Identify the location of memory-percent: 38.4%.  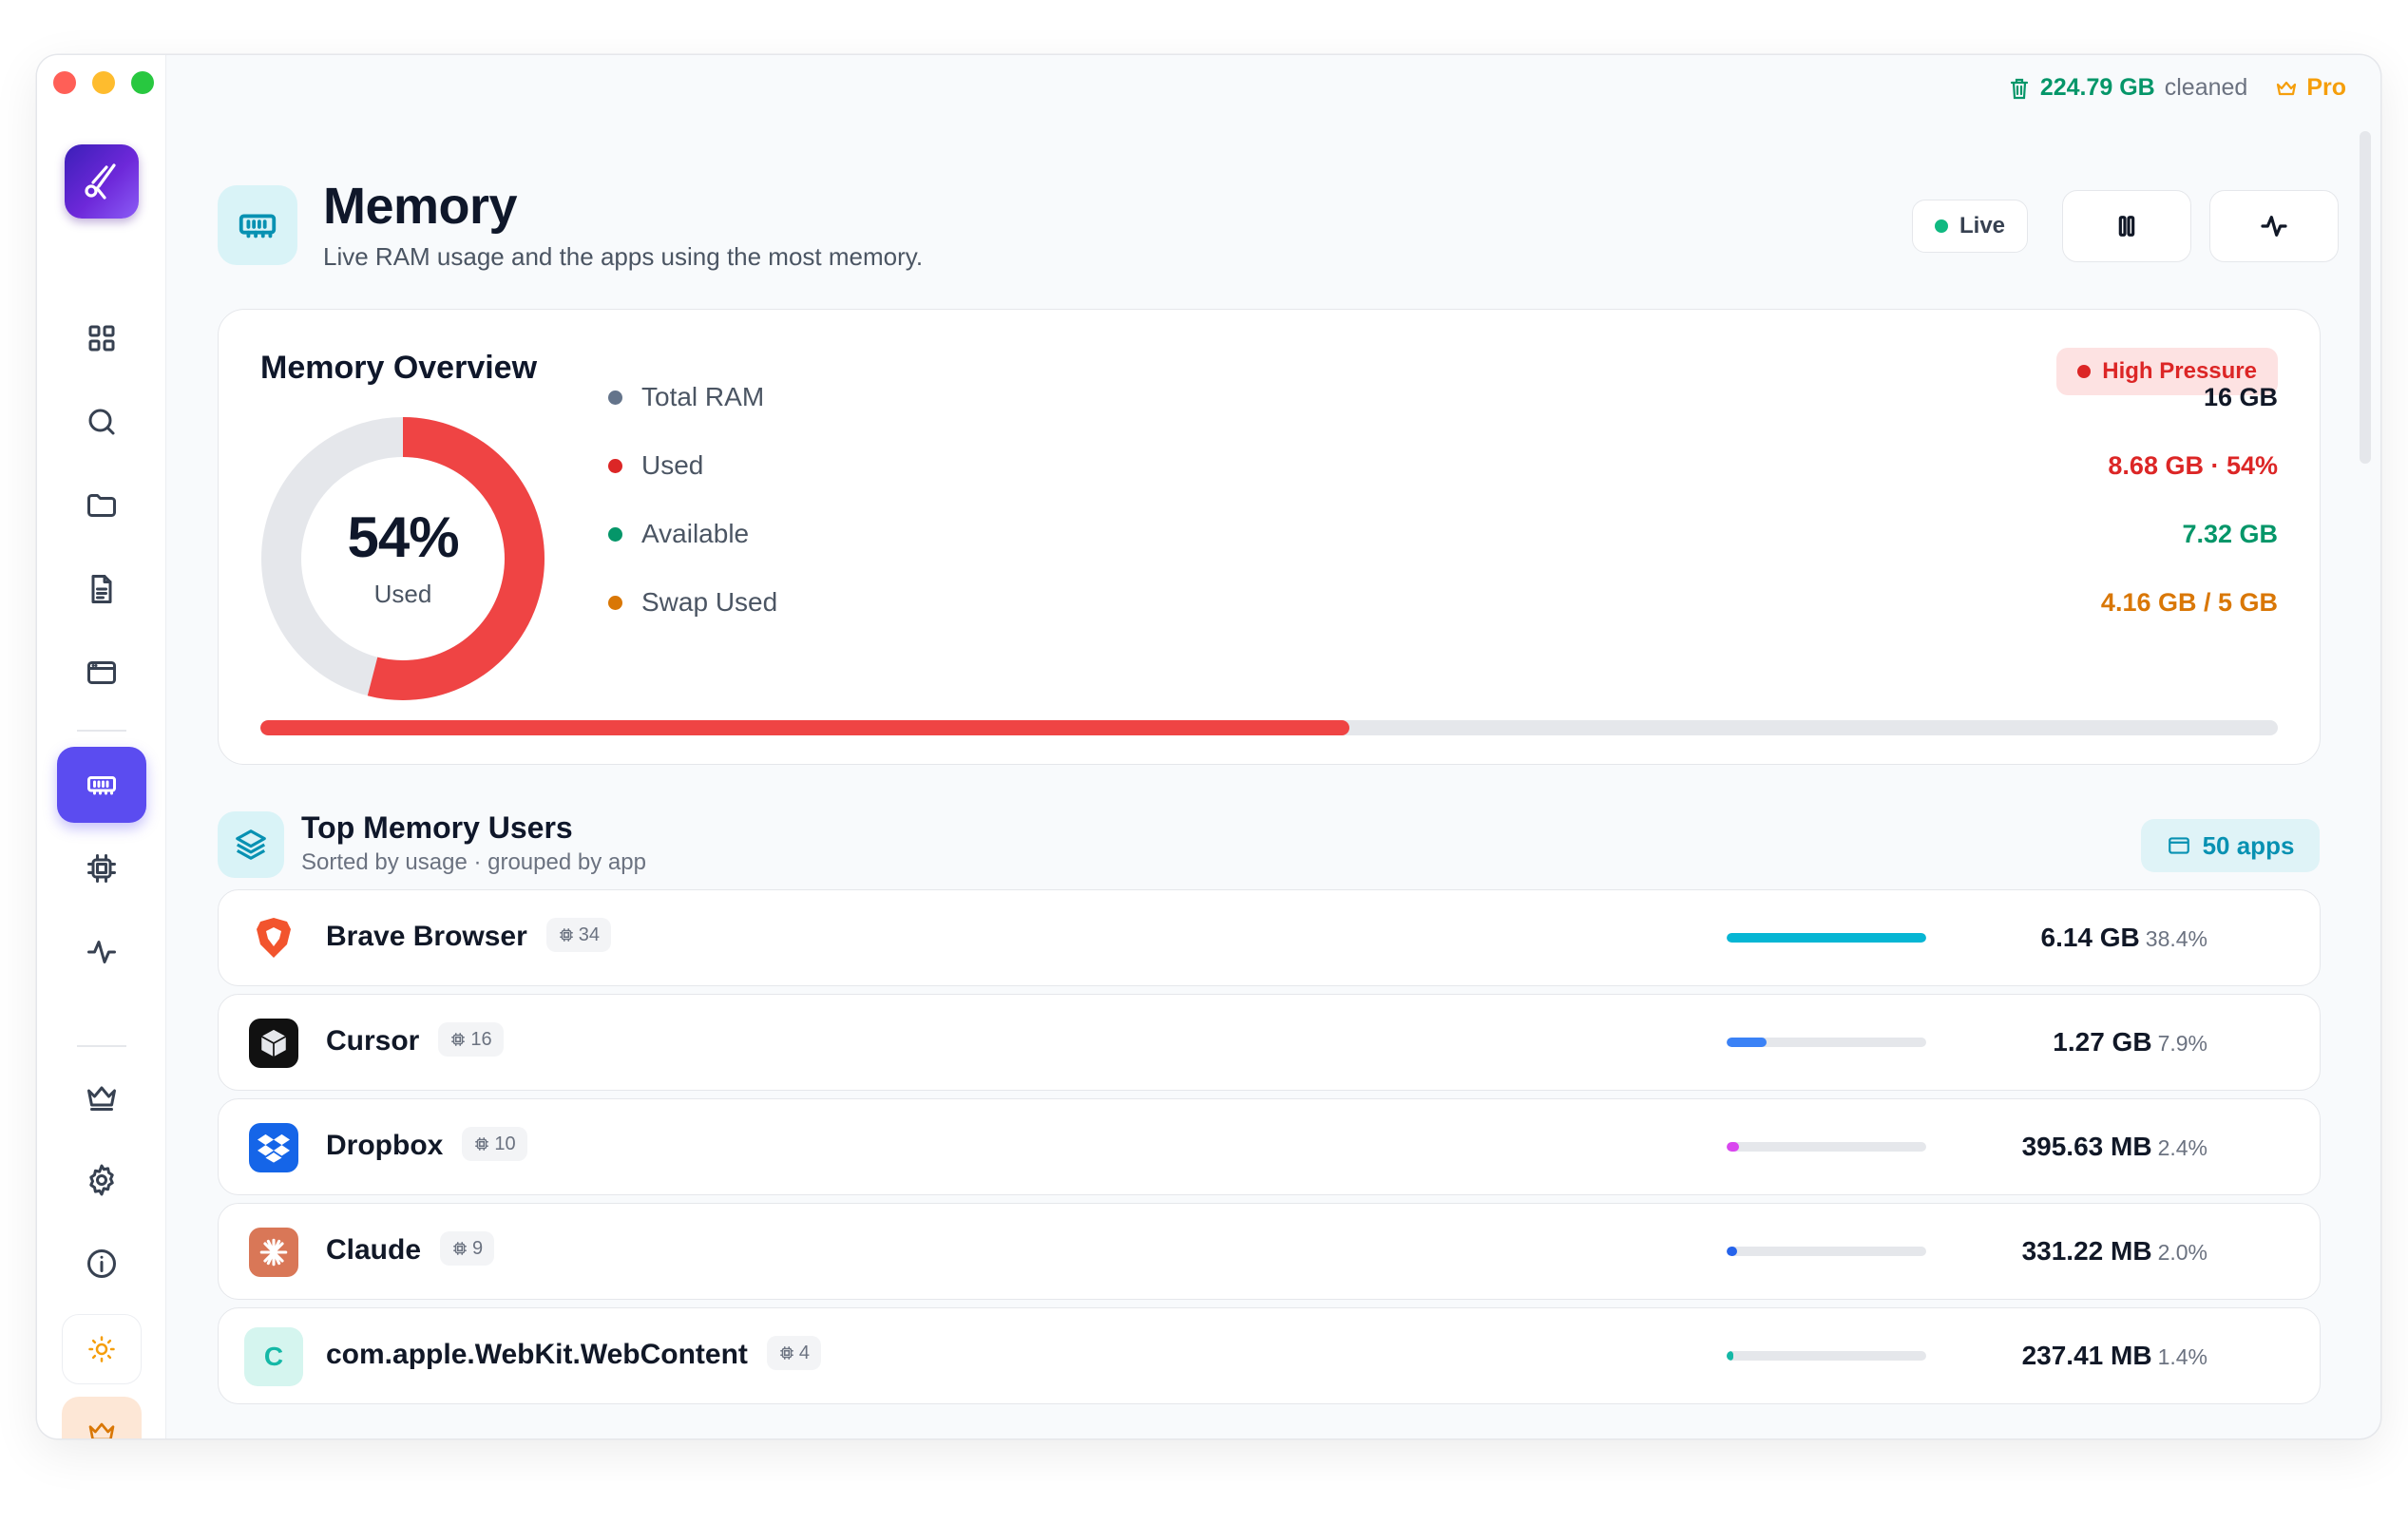
(2176, 938).